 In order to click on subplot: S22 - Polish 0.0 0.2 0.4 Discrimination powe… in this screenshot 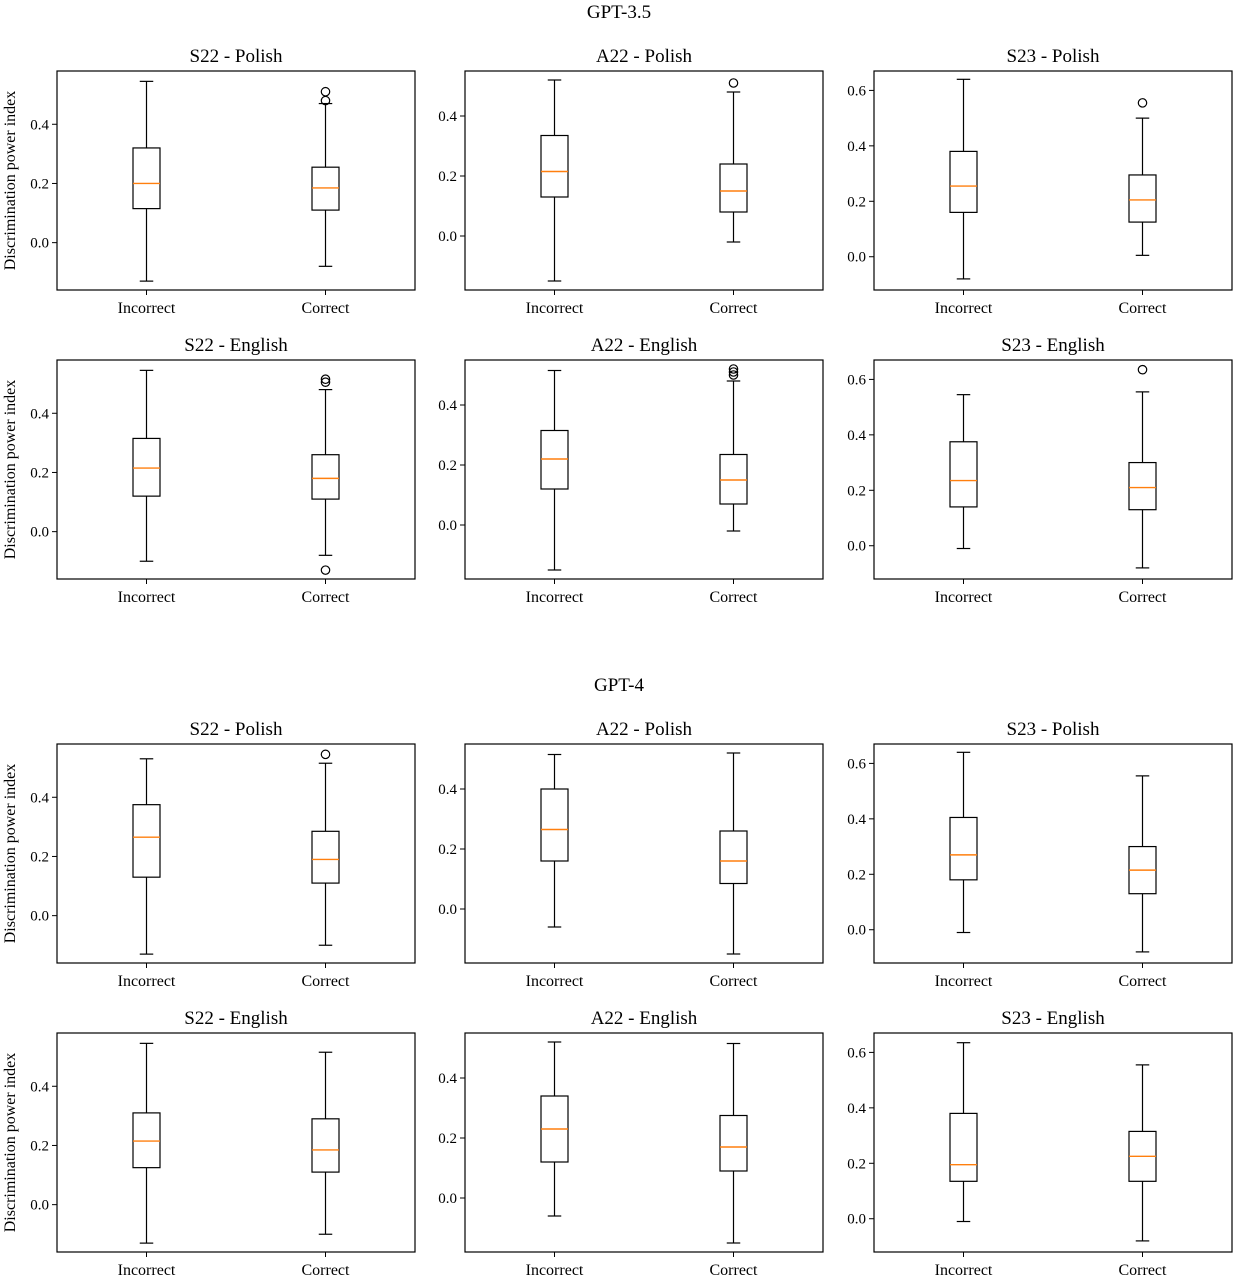, I will do `click(209, 181)`.